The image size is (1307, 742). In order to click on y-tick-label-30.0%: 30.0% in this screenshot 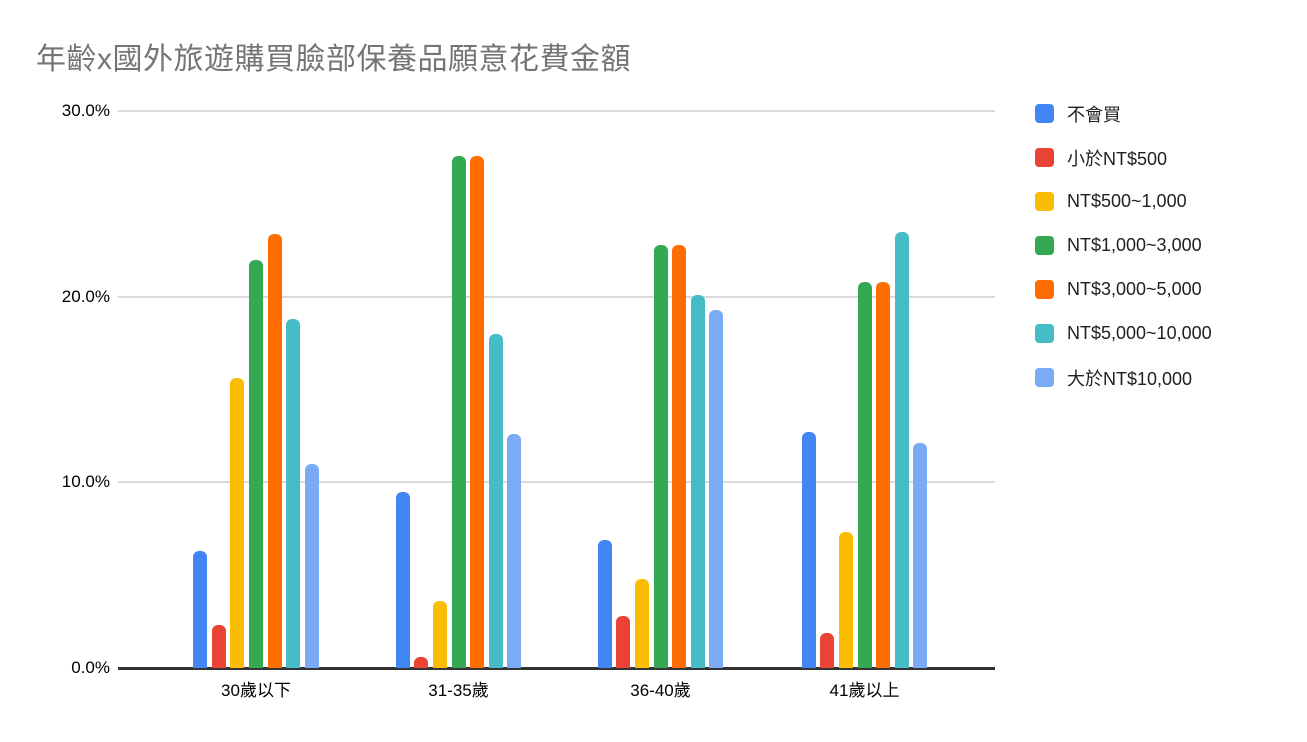, I will do `click(85, 110)`.